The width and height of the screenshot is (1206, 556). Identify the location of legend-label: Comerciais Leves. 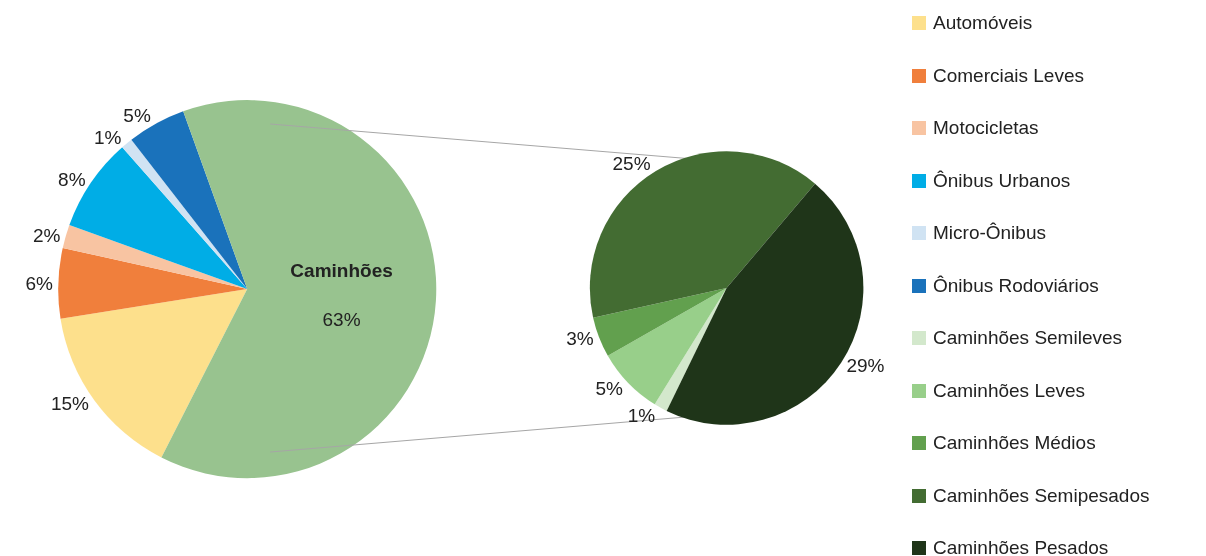
(1008, 75).